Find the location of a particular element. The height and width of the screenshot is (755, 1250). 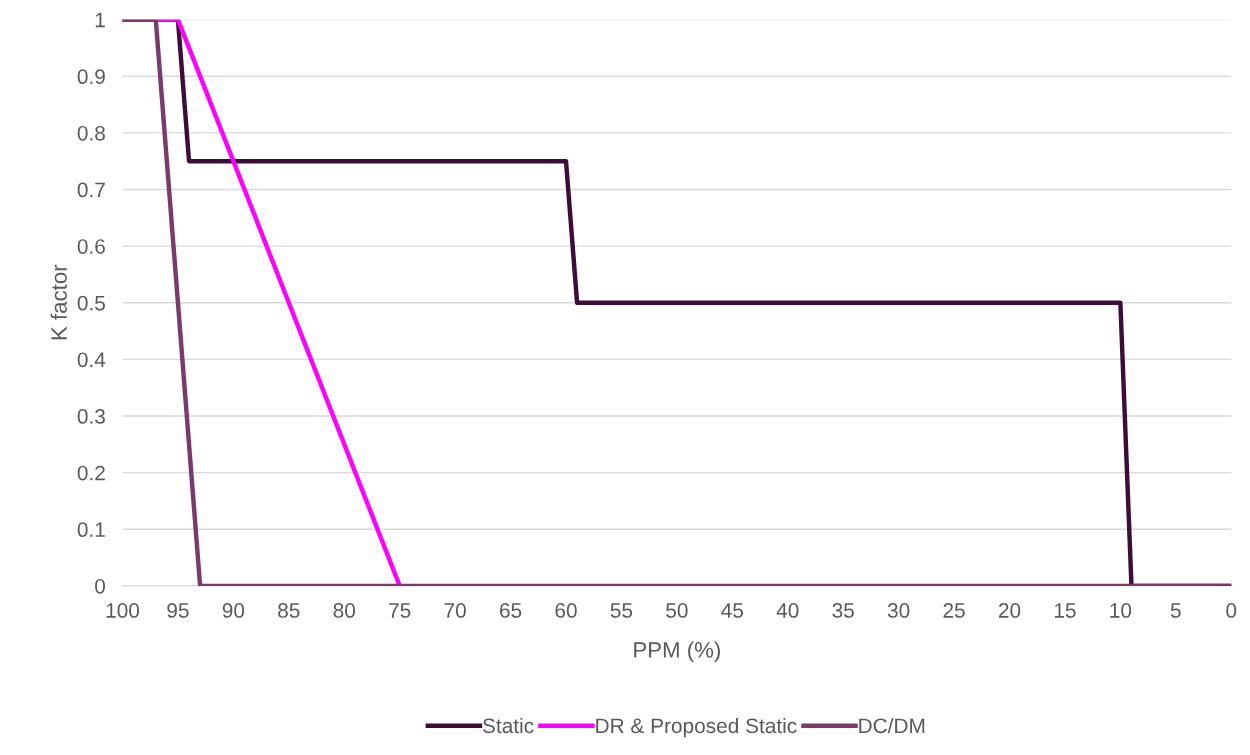

x-tick-label: 40 is located at coordinates (787, 610).